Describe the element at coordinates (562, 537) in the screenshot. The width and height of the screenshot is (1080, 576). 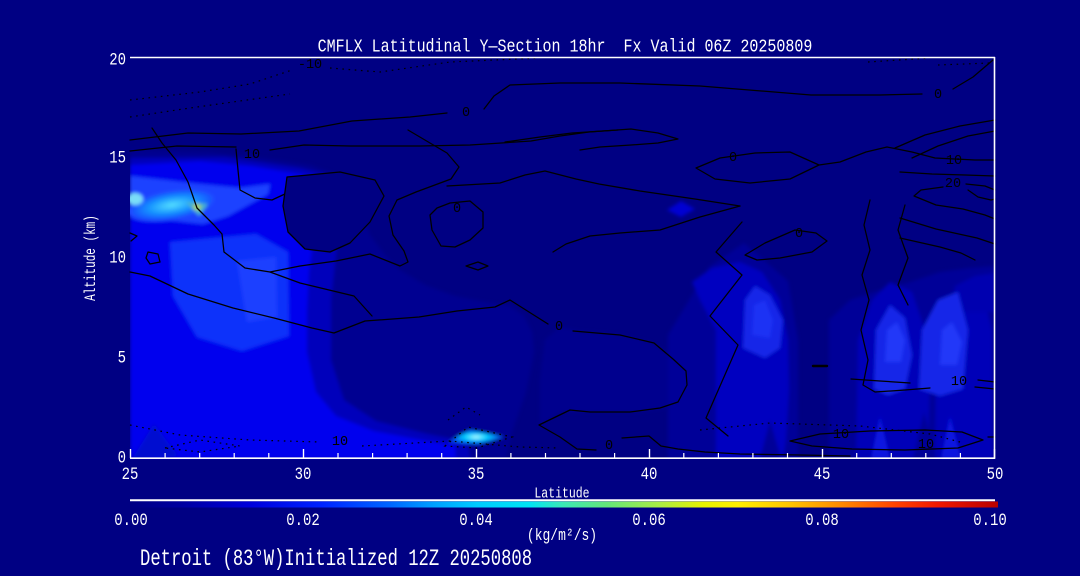
I see `svg-text: (kg/m²/s)` at that location.